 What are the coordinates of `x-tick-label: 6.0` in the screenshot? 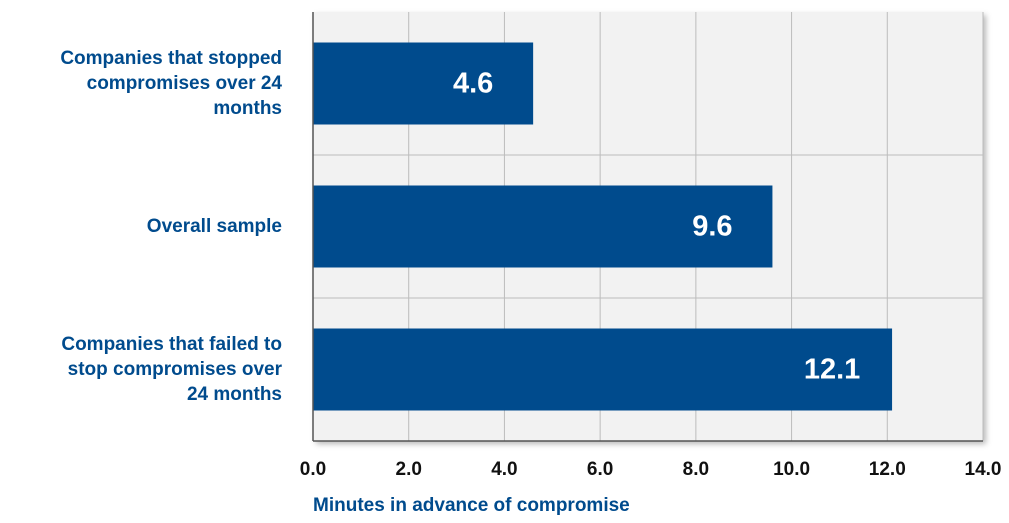 It's located at (600, 469).